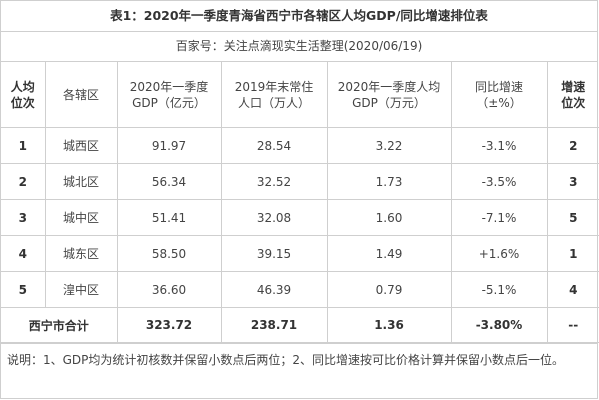 This screenshot has height=400, width=599. I want to click on cell-rank: 5, so click(23, 289).